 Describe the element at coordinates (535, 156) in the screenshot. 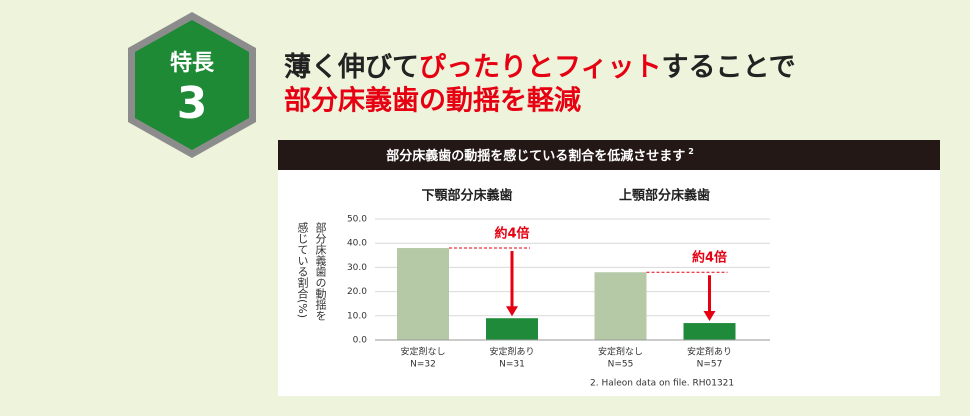

I see `panel-title-text: 部分床義歯の動揺を感じている割合を低減させます` at that location.